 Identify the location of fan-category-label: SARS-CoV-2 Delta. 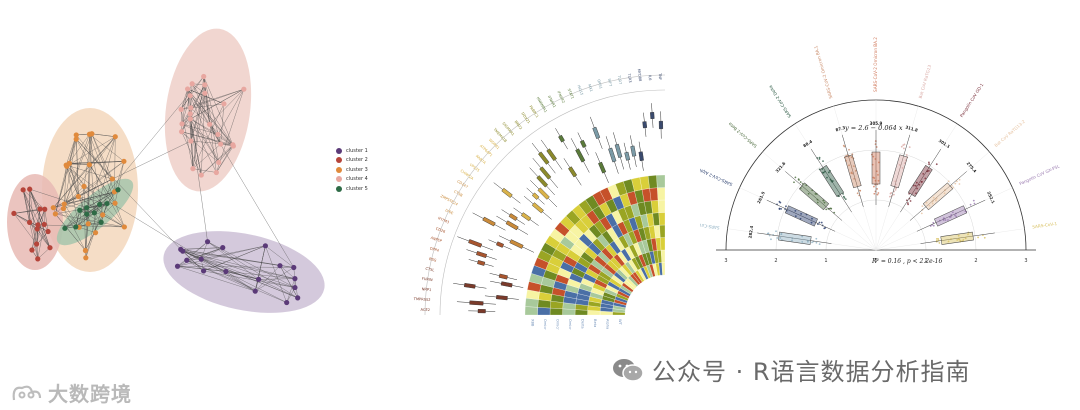
(780, 101).